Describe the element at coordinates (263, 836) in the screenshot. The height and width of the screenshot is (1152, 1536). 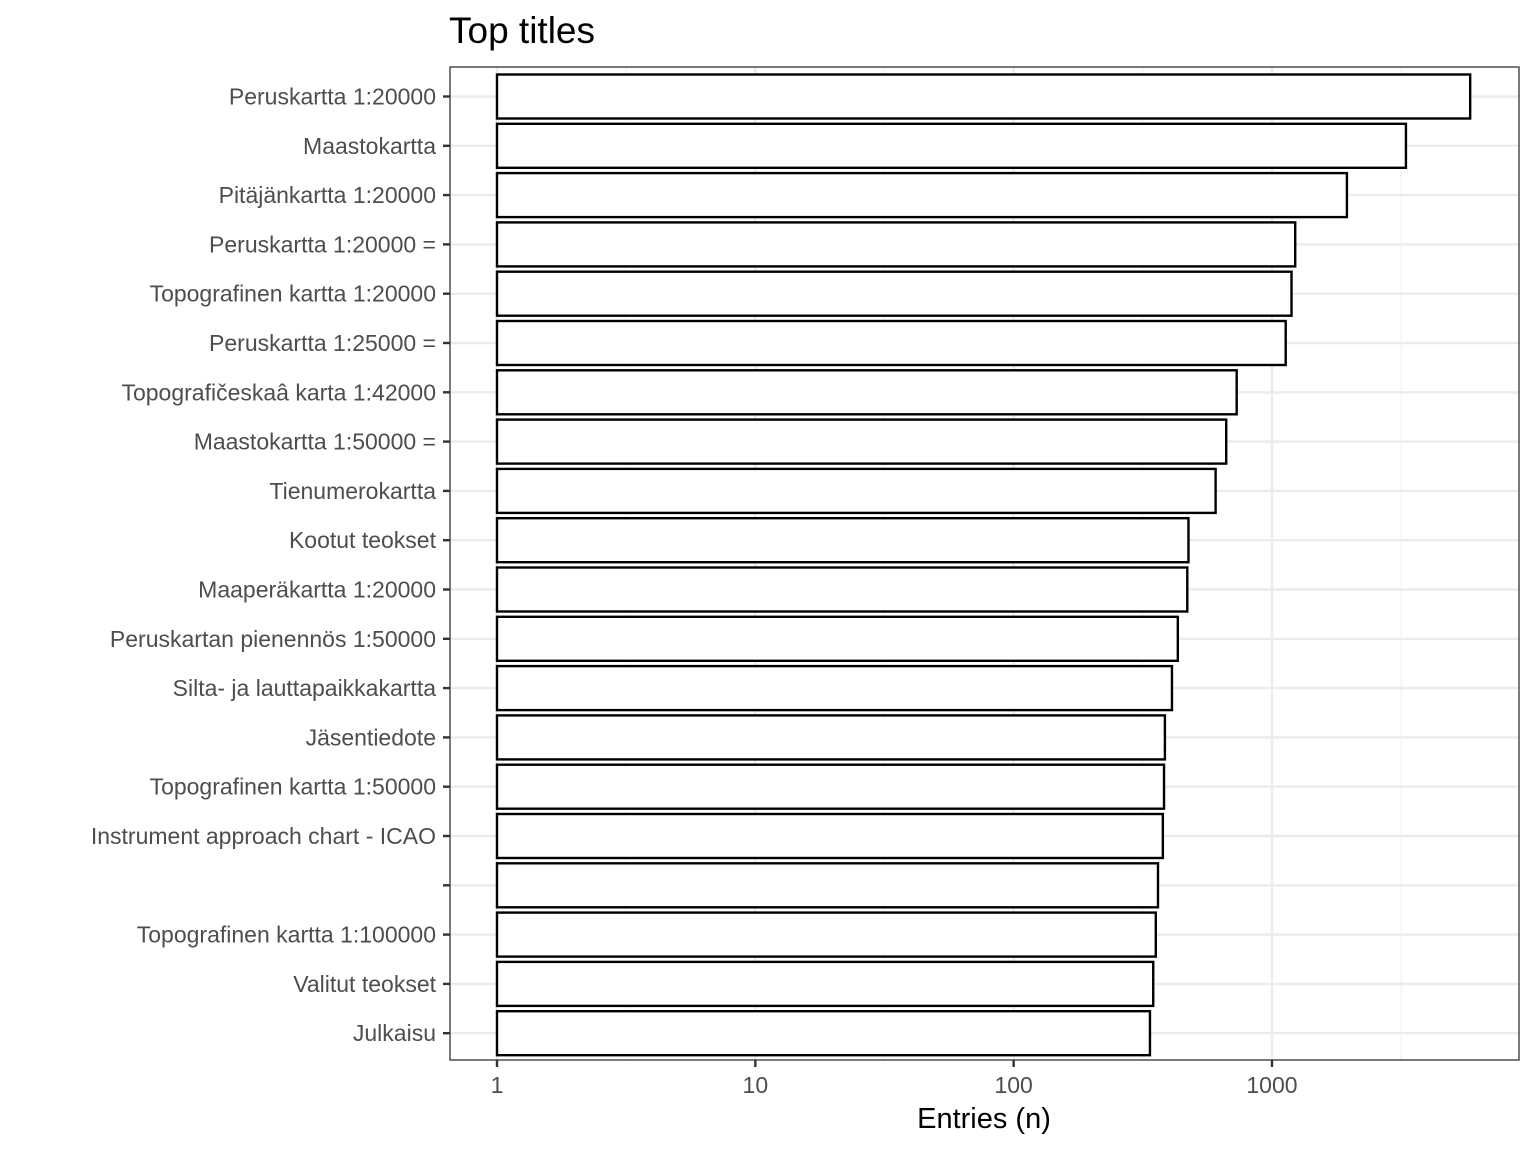
I see `y-tick-label: Instrument approach chart - ICAO` at that location.